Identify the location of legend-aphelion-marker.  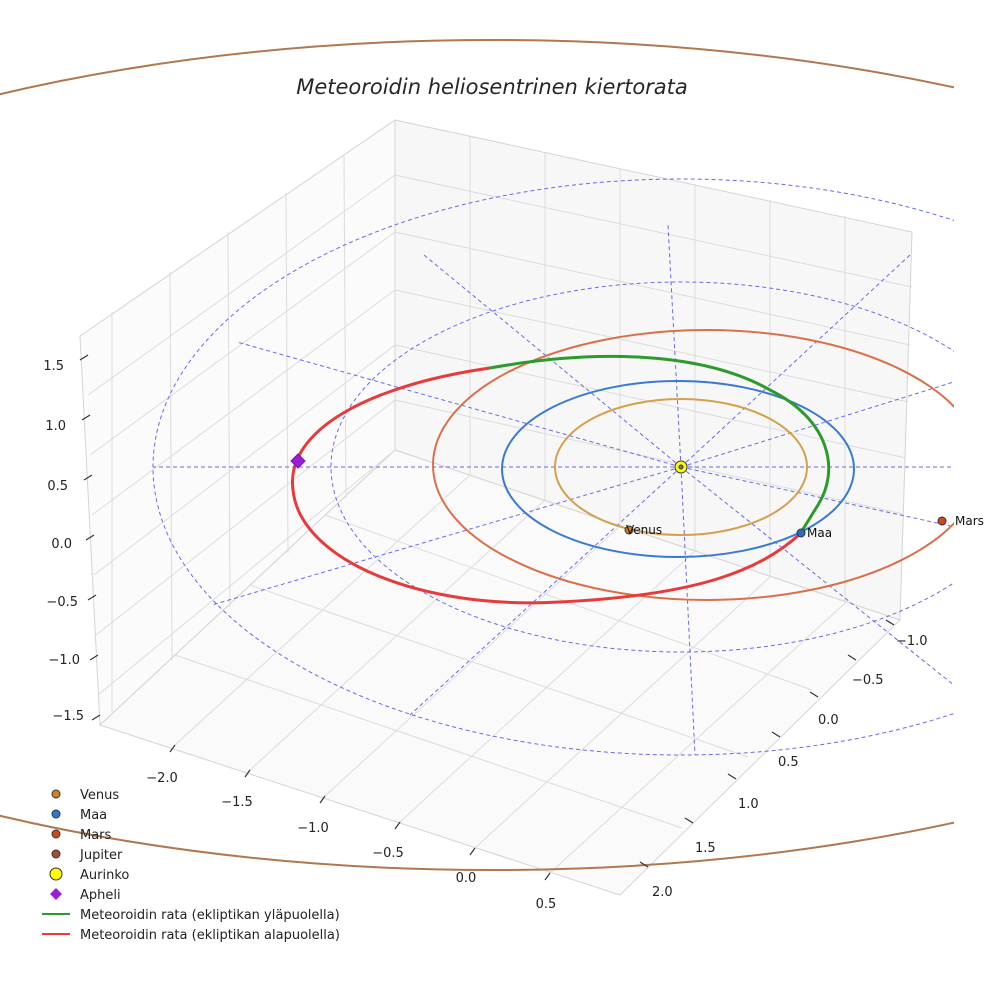
(56, 894).